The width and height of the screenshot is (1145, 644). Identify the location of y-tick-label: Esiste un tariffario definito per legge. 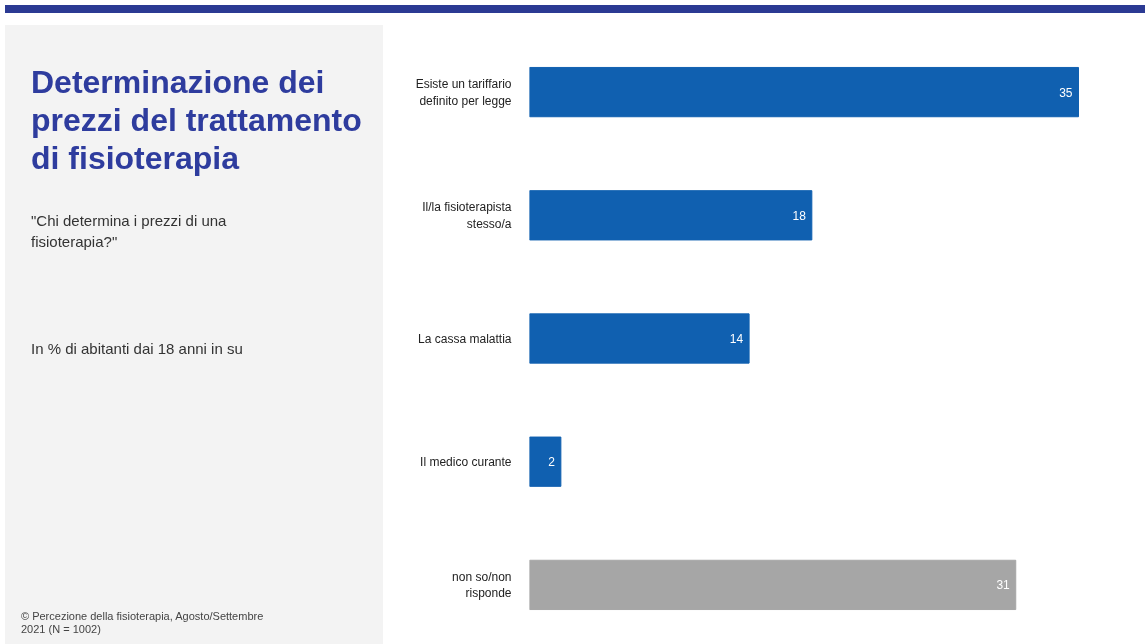
(463, 92).